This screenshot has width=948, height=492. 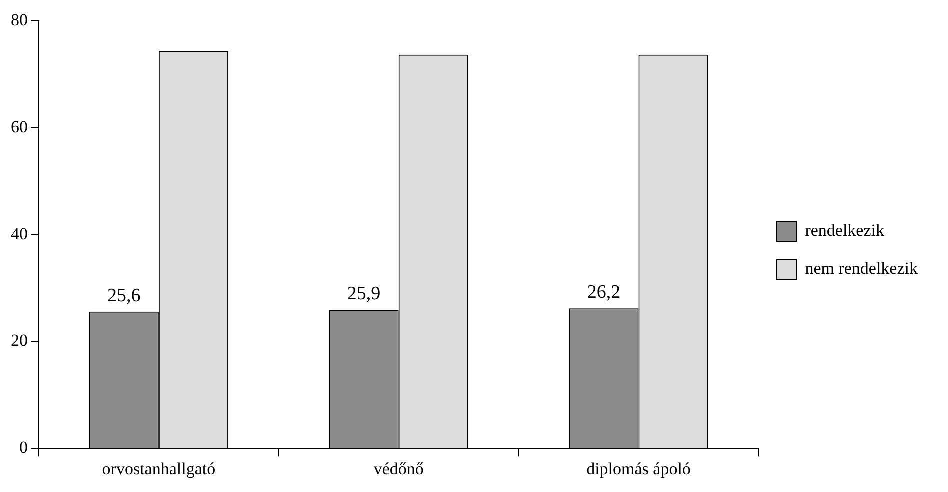 What do you see at coordinates (19, 127) in the screenshot?
I see `y-tick-label: 60` at bounding box center [19, 127].